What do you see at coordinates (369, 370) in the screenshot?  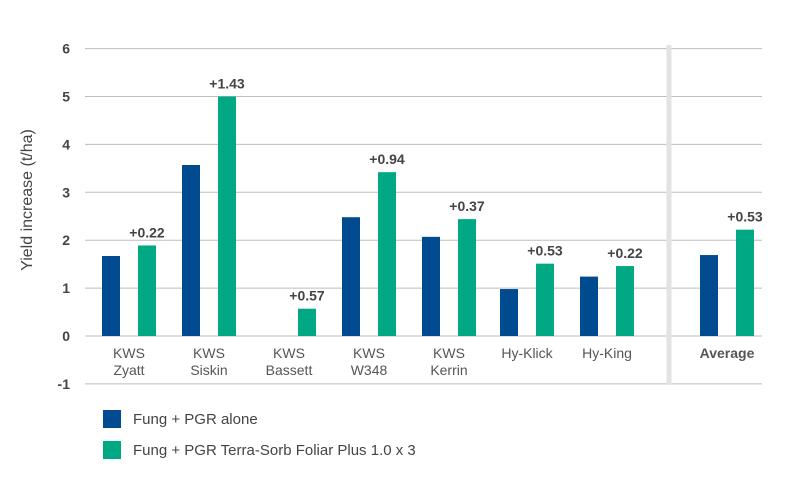 I see `x-tick-label: W348` at bounding box center [369, 370].